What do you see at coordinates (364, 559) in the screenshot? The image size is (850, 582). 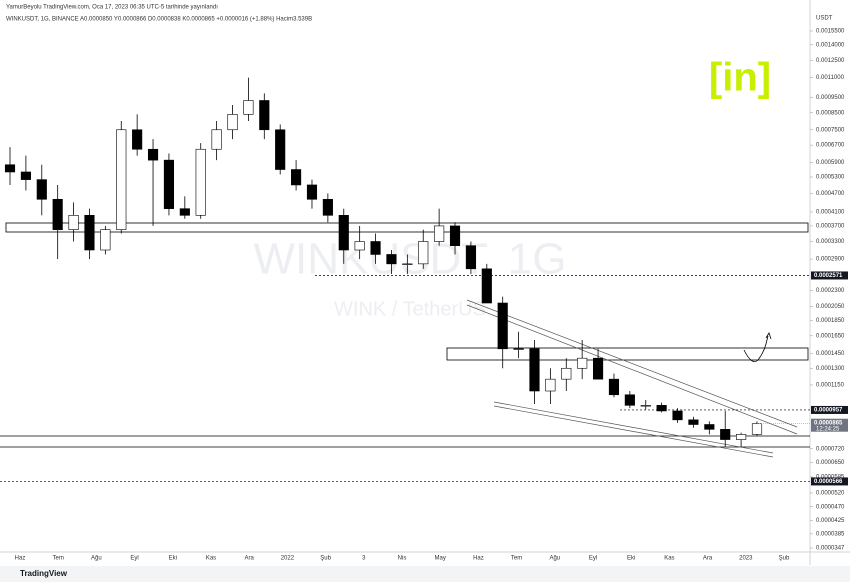 I see `x-tick-label: 3` at bounding box center [364, 559].